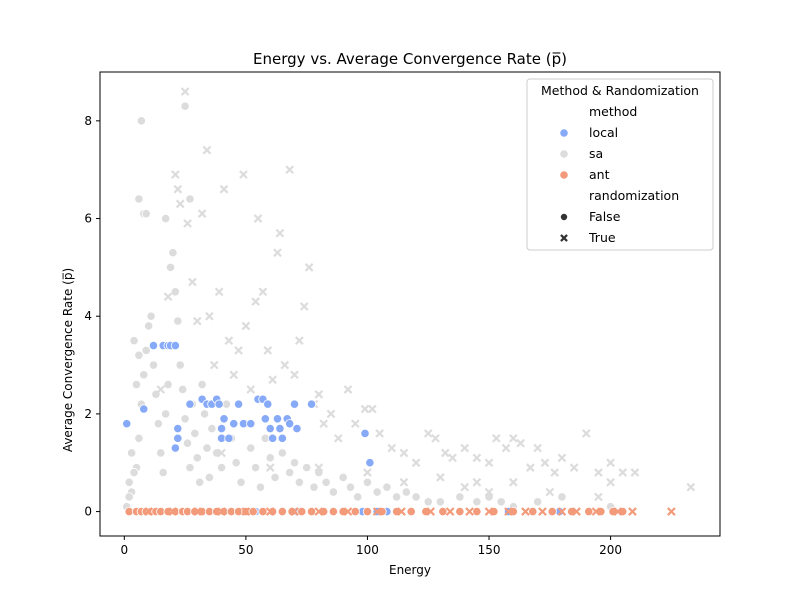 The image size is (800, 600). Describe the element at coordinates (564, 216) in the screenshot. I see `legend-marker-false` at that location.